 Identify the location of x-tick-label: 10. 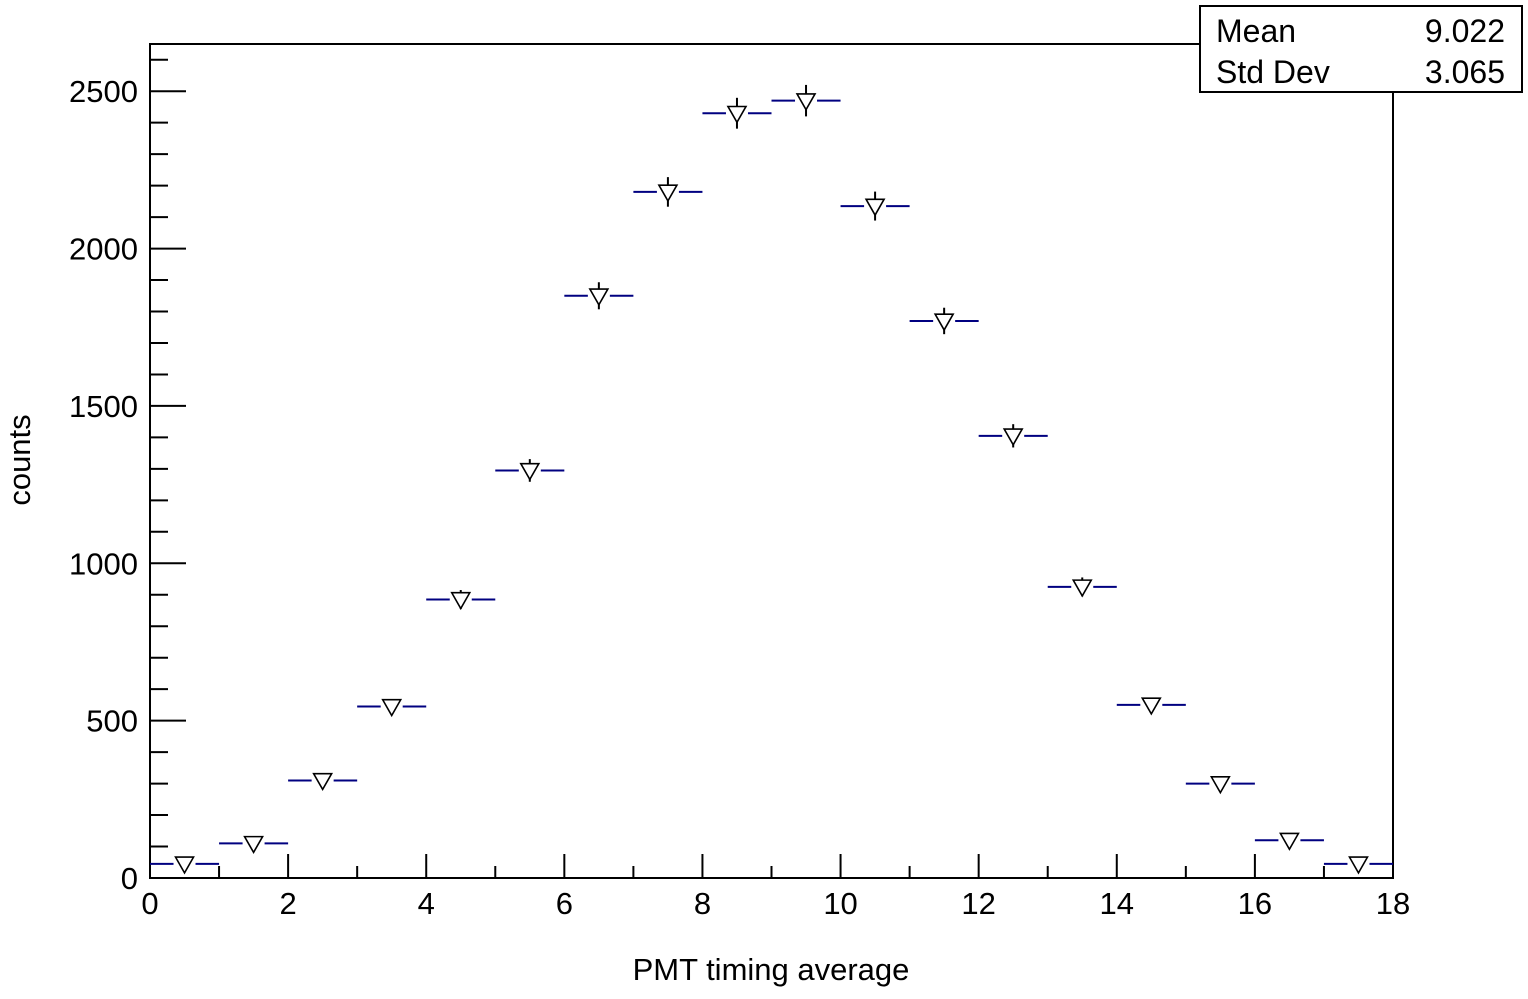
(840, 903).